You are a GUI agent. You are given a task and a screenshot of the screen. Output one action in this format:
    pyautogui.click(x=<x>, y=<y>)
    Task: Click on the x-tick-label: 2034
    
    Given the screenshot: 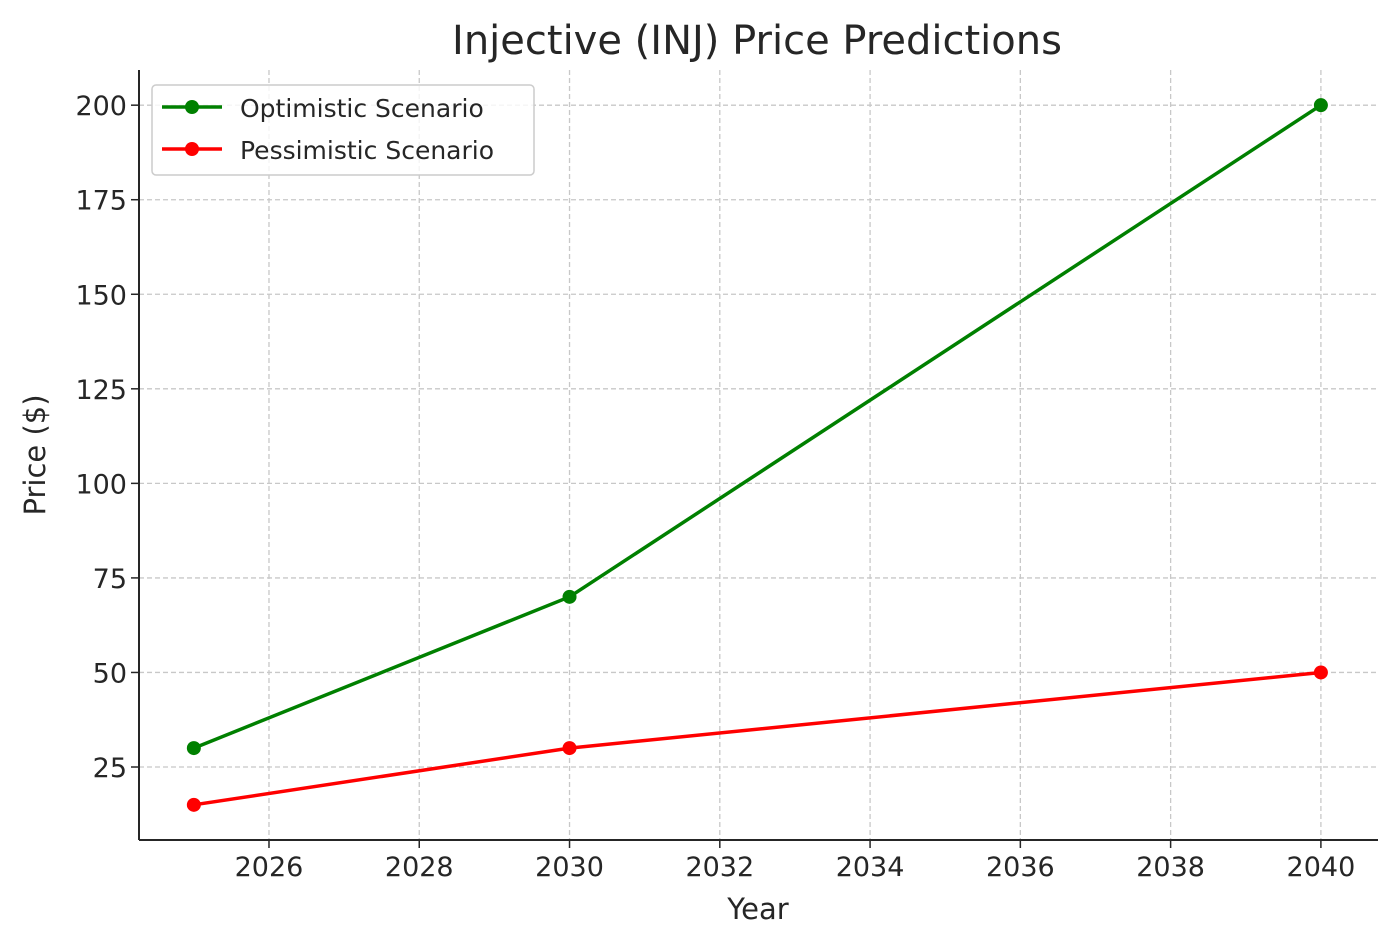 What is the action you would take?
    pyautogui.click(x=870, y=867)
    